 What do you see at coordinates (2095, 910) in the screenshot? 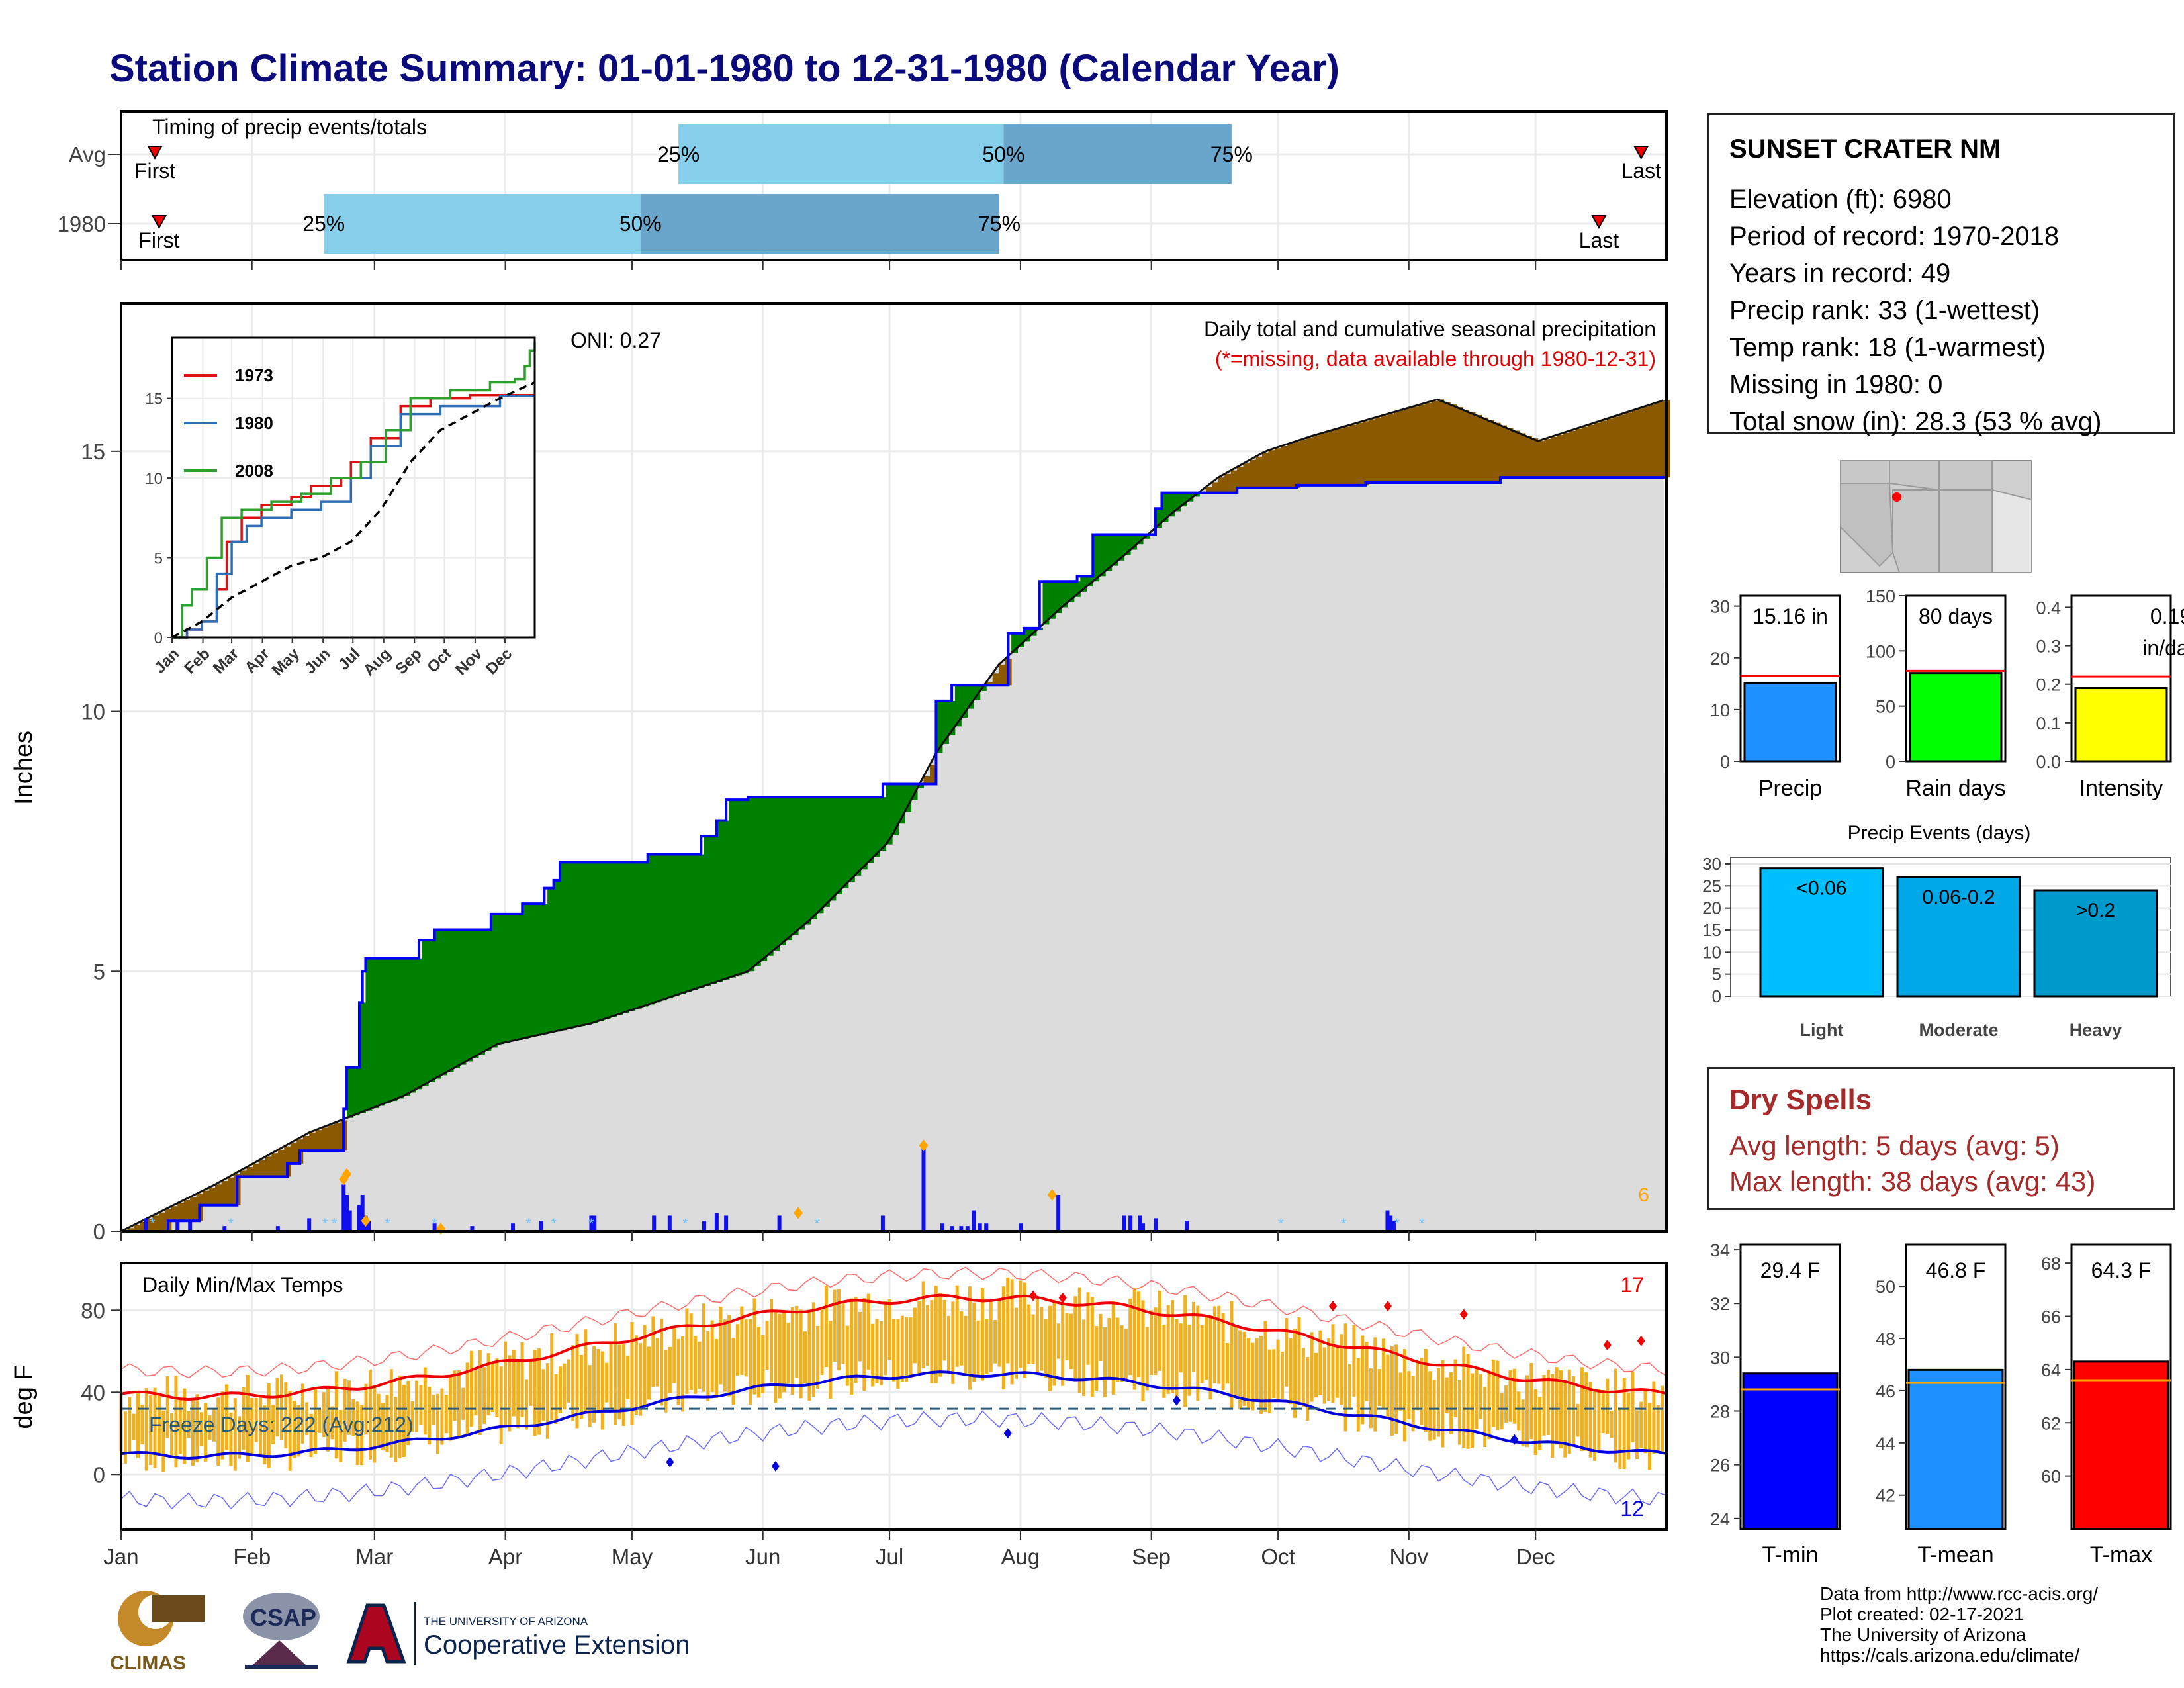
I see `event-bar-value: >0.2` at bounding box center [2095, 910].